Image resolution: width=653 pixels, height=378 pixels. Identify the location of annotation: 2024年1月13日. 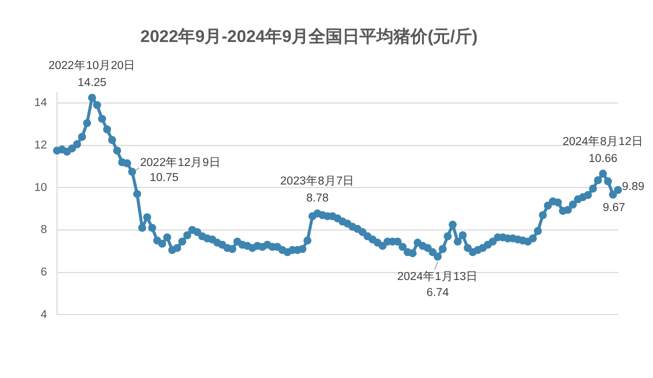
(437, 276).